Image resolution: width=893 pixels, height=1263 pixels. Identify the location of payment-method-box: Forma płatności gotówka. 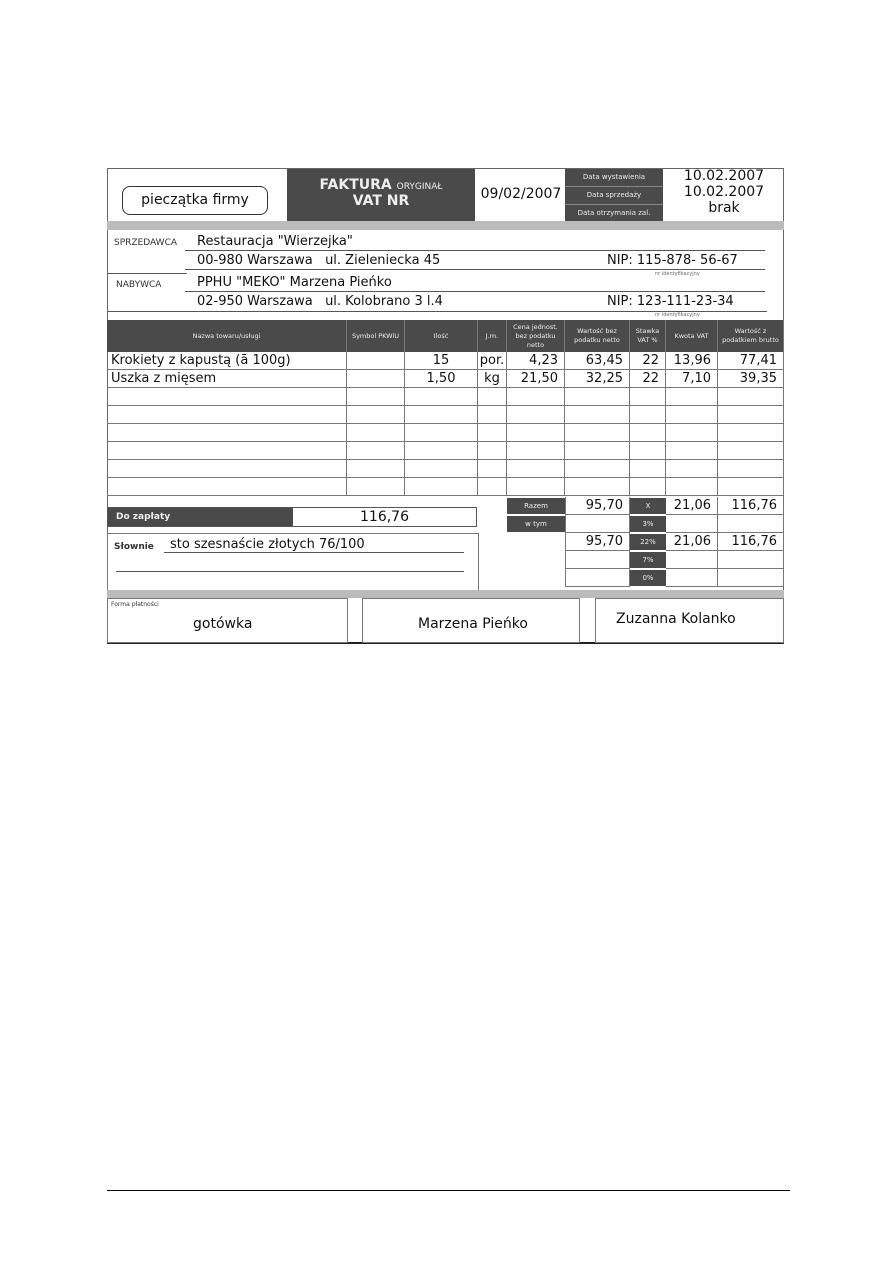
(227, 620).